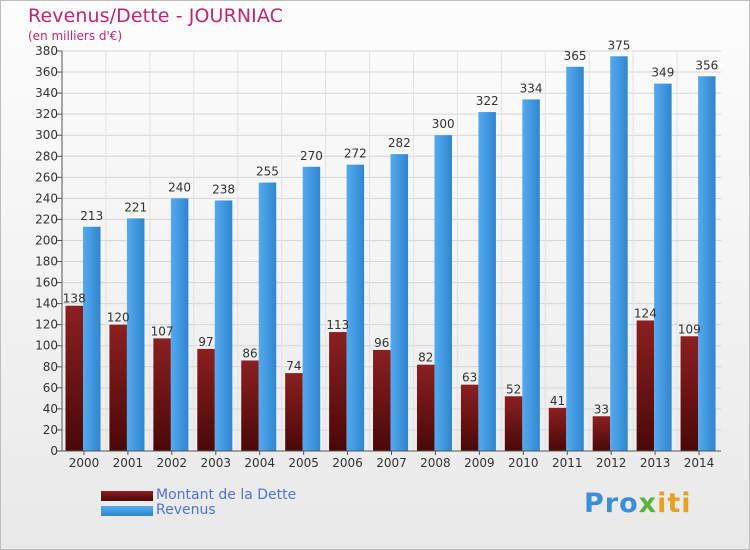  What do you see at coordinates (706, 65) in the screenshot?
I see `data-label-revenus: 356` at bounding box center [706, 65].